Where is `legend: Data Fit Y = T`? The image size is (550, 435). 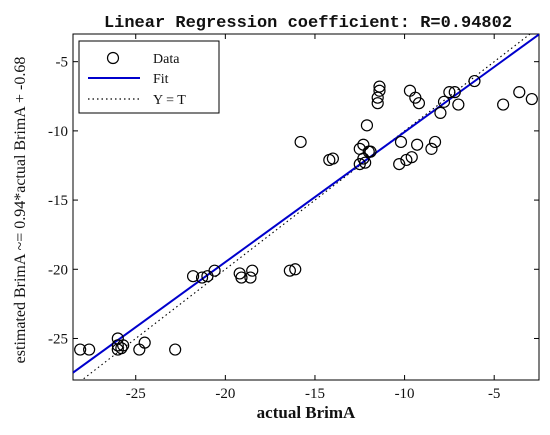
legend: Data Fit Y = T is located at coordinates (149, 77).